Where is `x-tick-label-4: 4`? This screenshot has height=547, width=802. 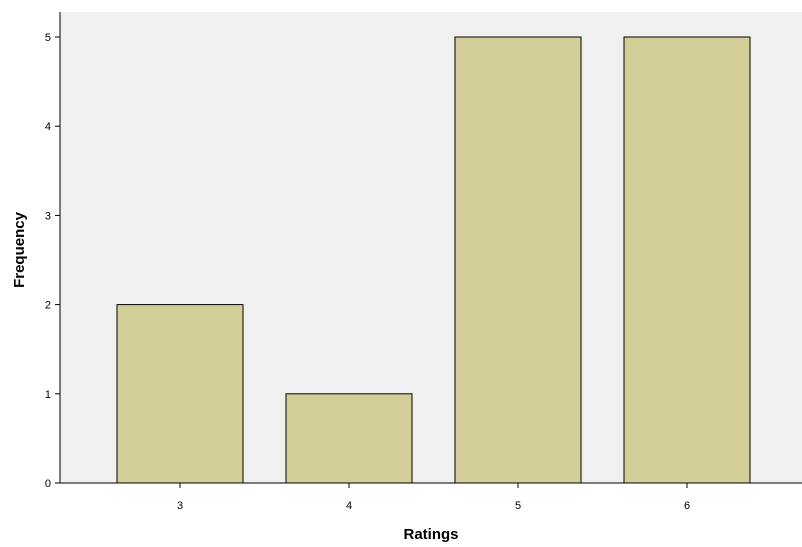
x-tick-label-4: 4 is located at coordinates (349, 506).